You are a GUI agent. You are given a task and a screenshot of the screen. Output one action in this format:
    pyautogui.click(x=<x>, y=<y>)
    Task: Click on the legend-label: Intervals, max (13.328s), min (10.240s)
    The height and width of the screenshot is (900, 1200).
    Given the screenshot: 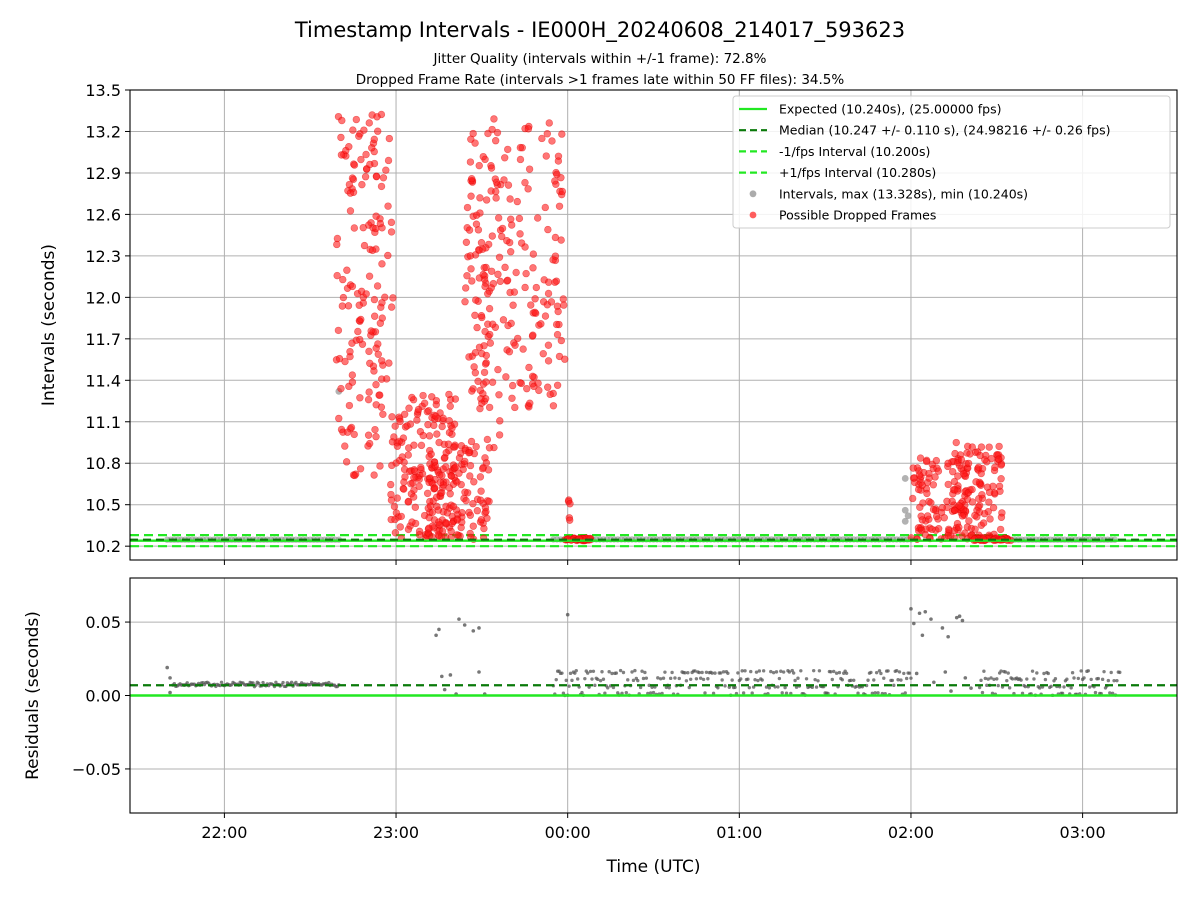 What is the action you would take?
    pyautogui.click(x=903, y=193)
    